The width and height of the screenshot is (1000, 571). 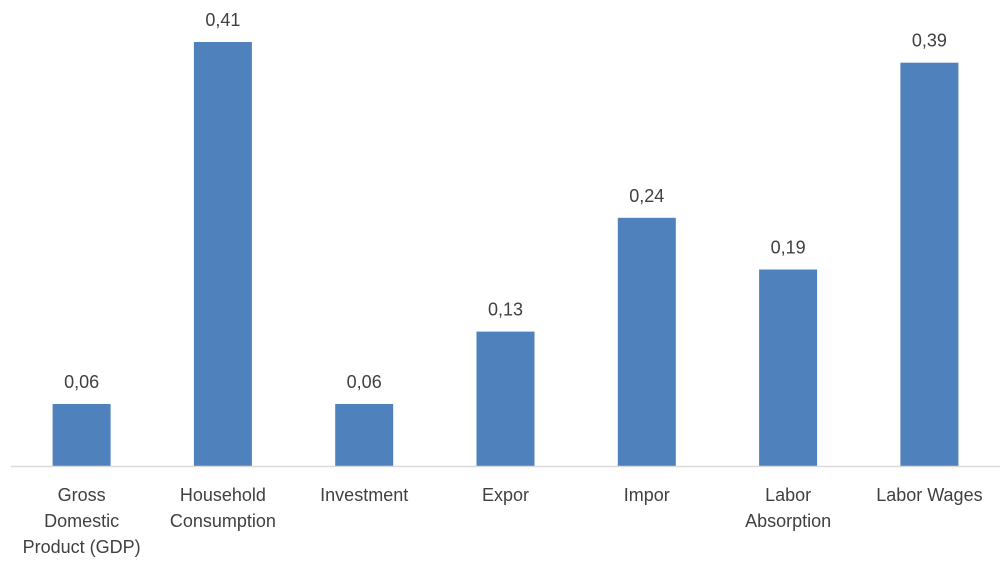 What do you see at coordinates (505, 495) in the screenshot?
I see `category-label-3: Expor` at bounding box center [505, 495].